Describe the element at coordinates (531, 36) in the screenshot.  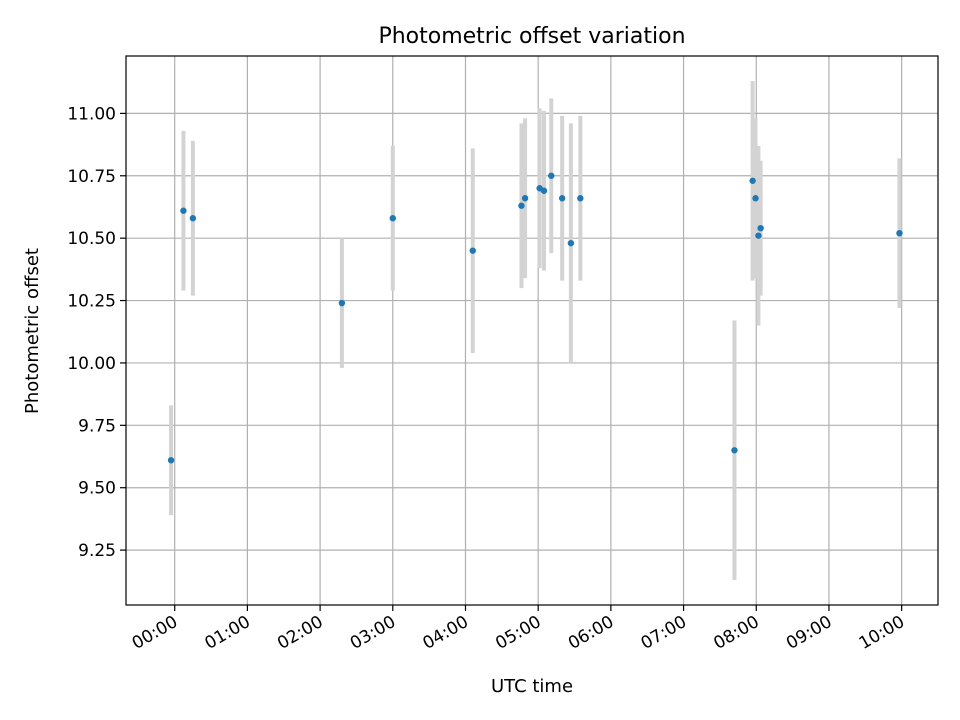
I see `chart-title: Photometric offset variation` at that location.